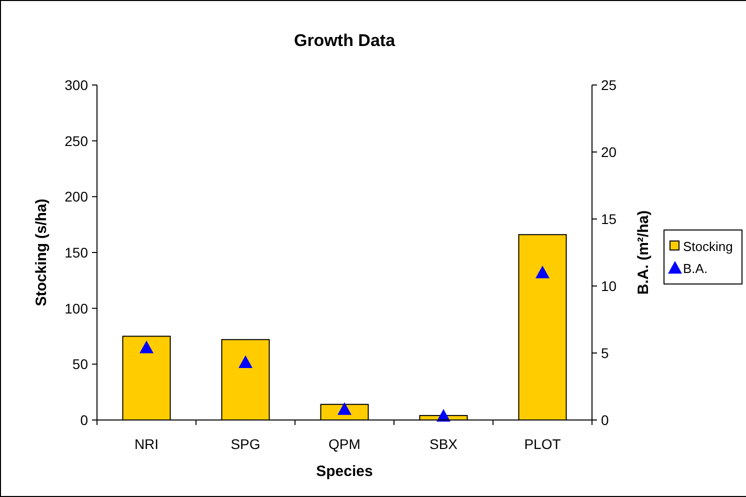 This screenshot has height=497, width=746. I want to click on y2-tick-label: 25, so click(609, 85).